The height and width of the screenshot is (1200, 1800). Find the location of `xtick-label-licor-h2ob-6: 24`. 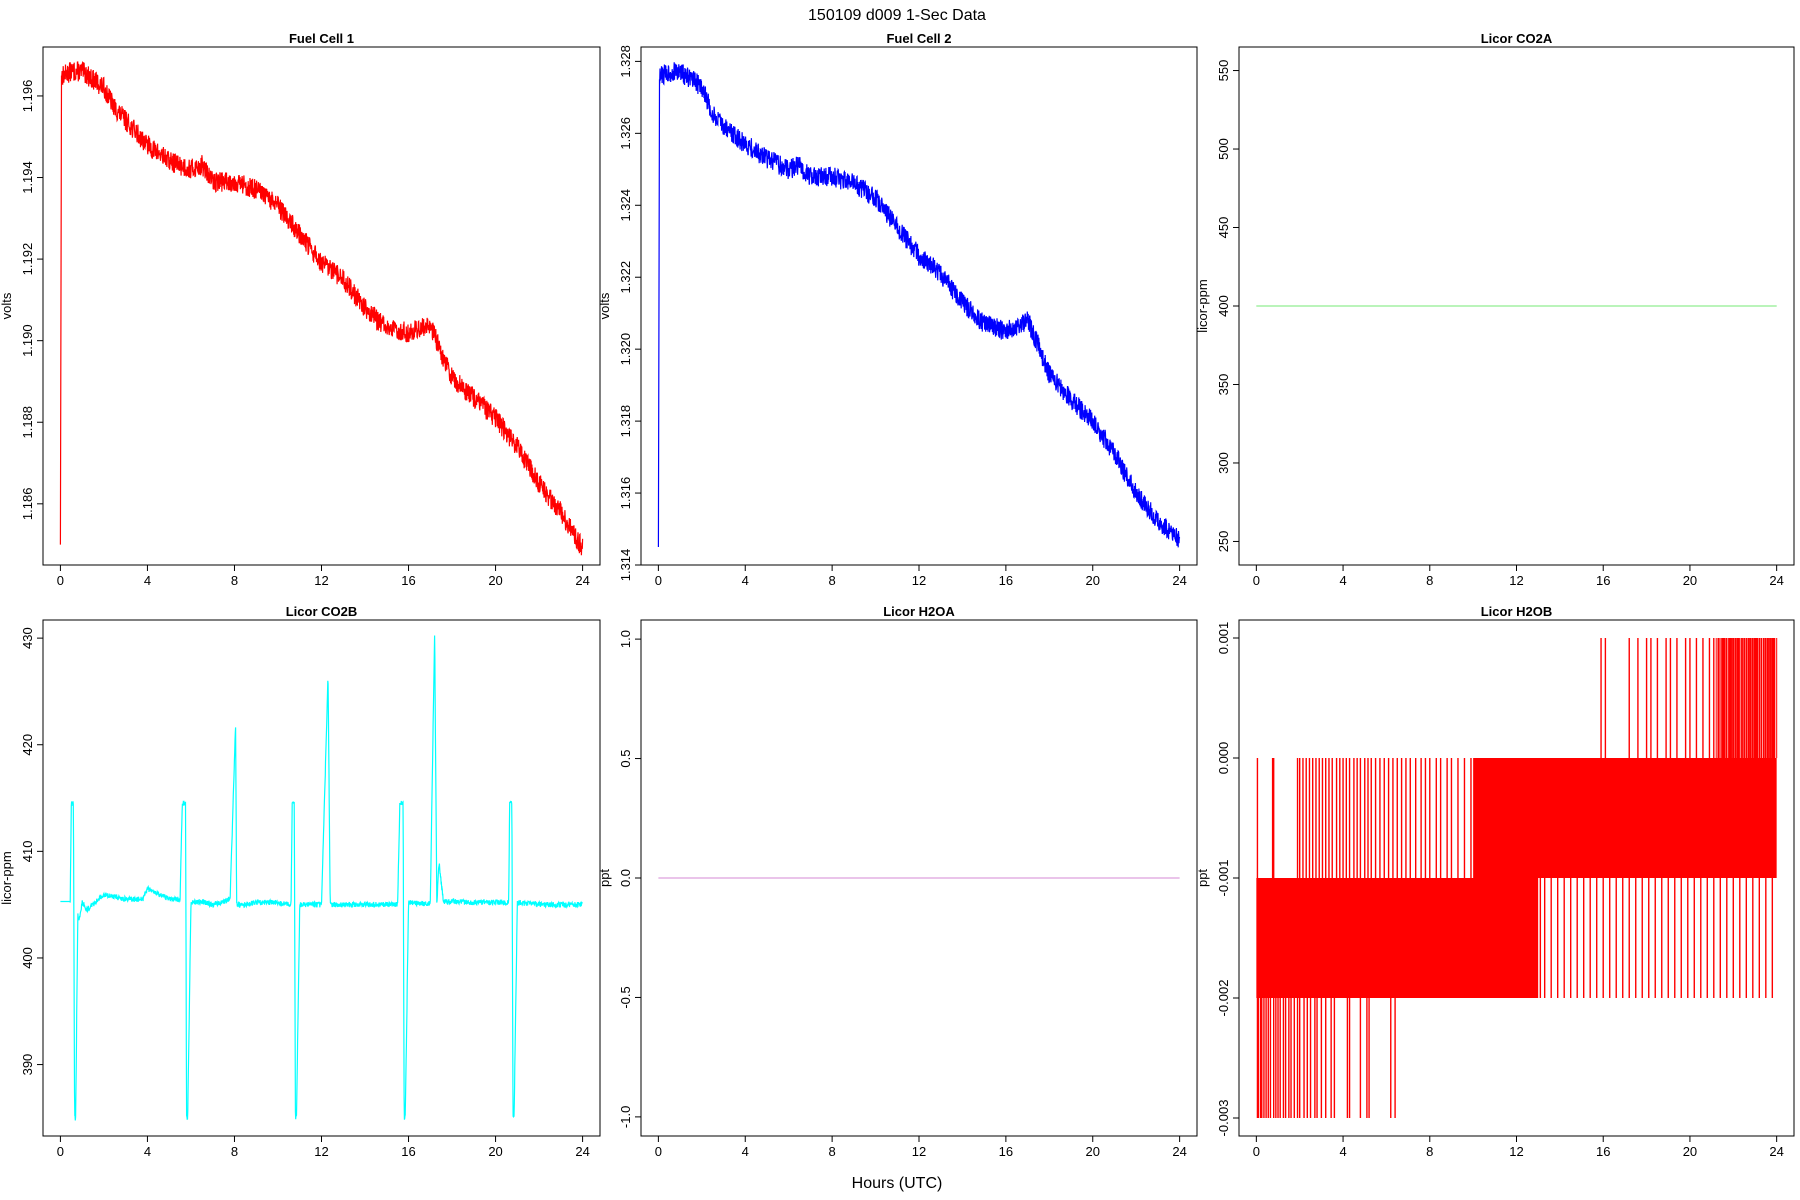

xtick-label-licor-h2ob-6: 24 is located at coordinates (1776, 1151).